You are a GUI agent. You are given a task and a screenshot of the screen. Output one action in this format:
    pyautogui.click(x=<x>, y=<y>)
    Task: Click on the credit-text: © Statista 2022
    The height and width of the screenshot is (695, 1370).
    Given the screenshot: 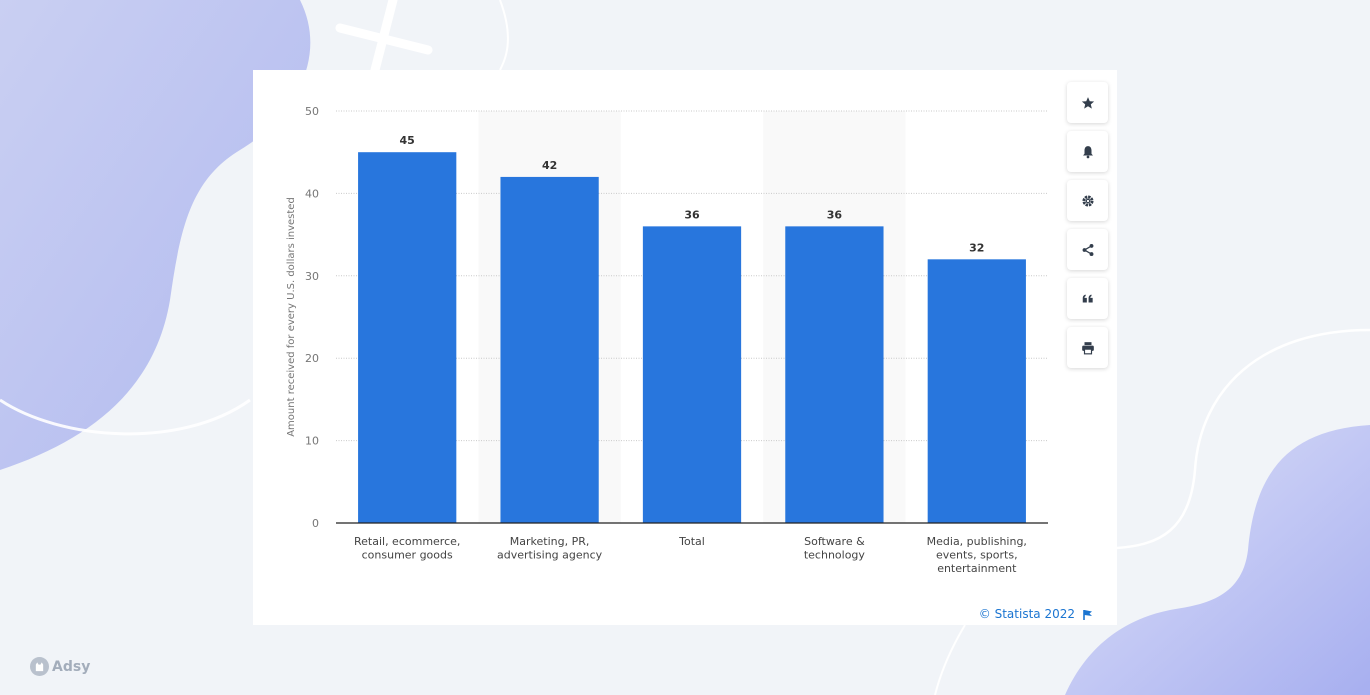 What is the action you would take?
    pyautogui.click(x=1026, y=614)
    